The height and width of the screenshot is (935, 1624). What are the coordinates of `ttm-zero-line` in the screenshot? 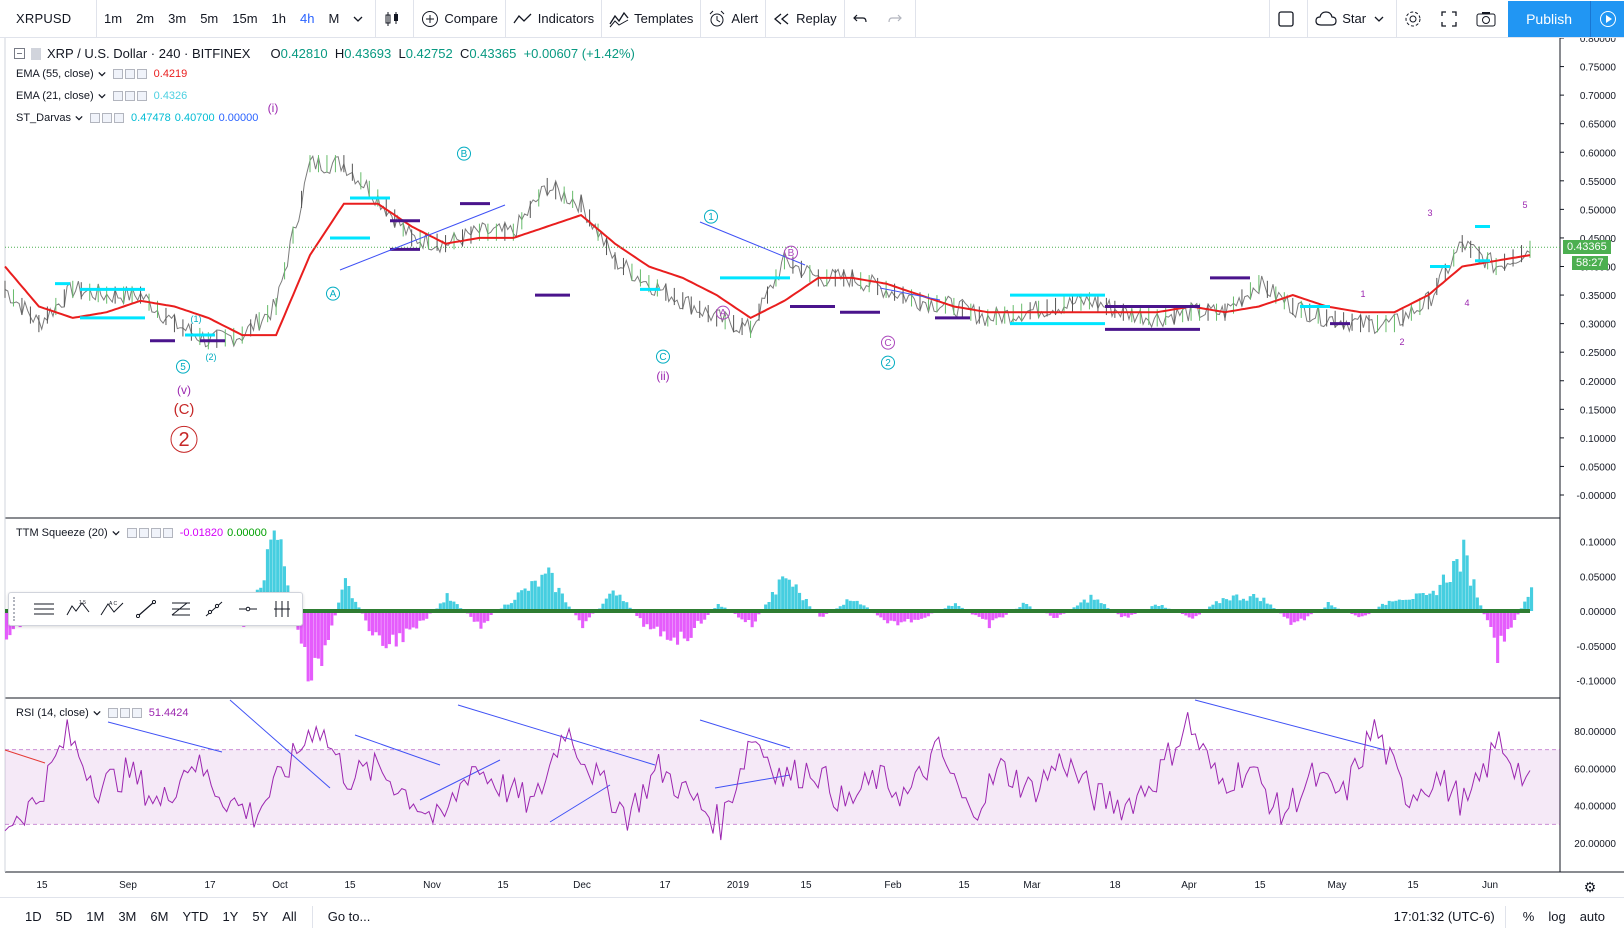 It's located at (767, 611).